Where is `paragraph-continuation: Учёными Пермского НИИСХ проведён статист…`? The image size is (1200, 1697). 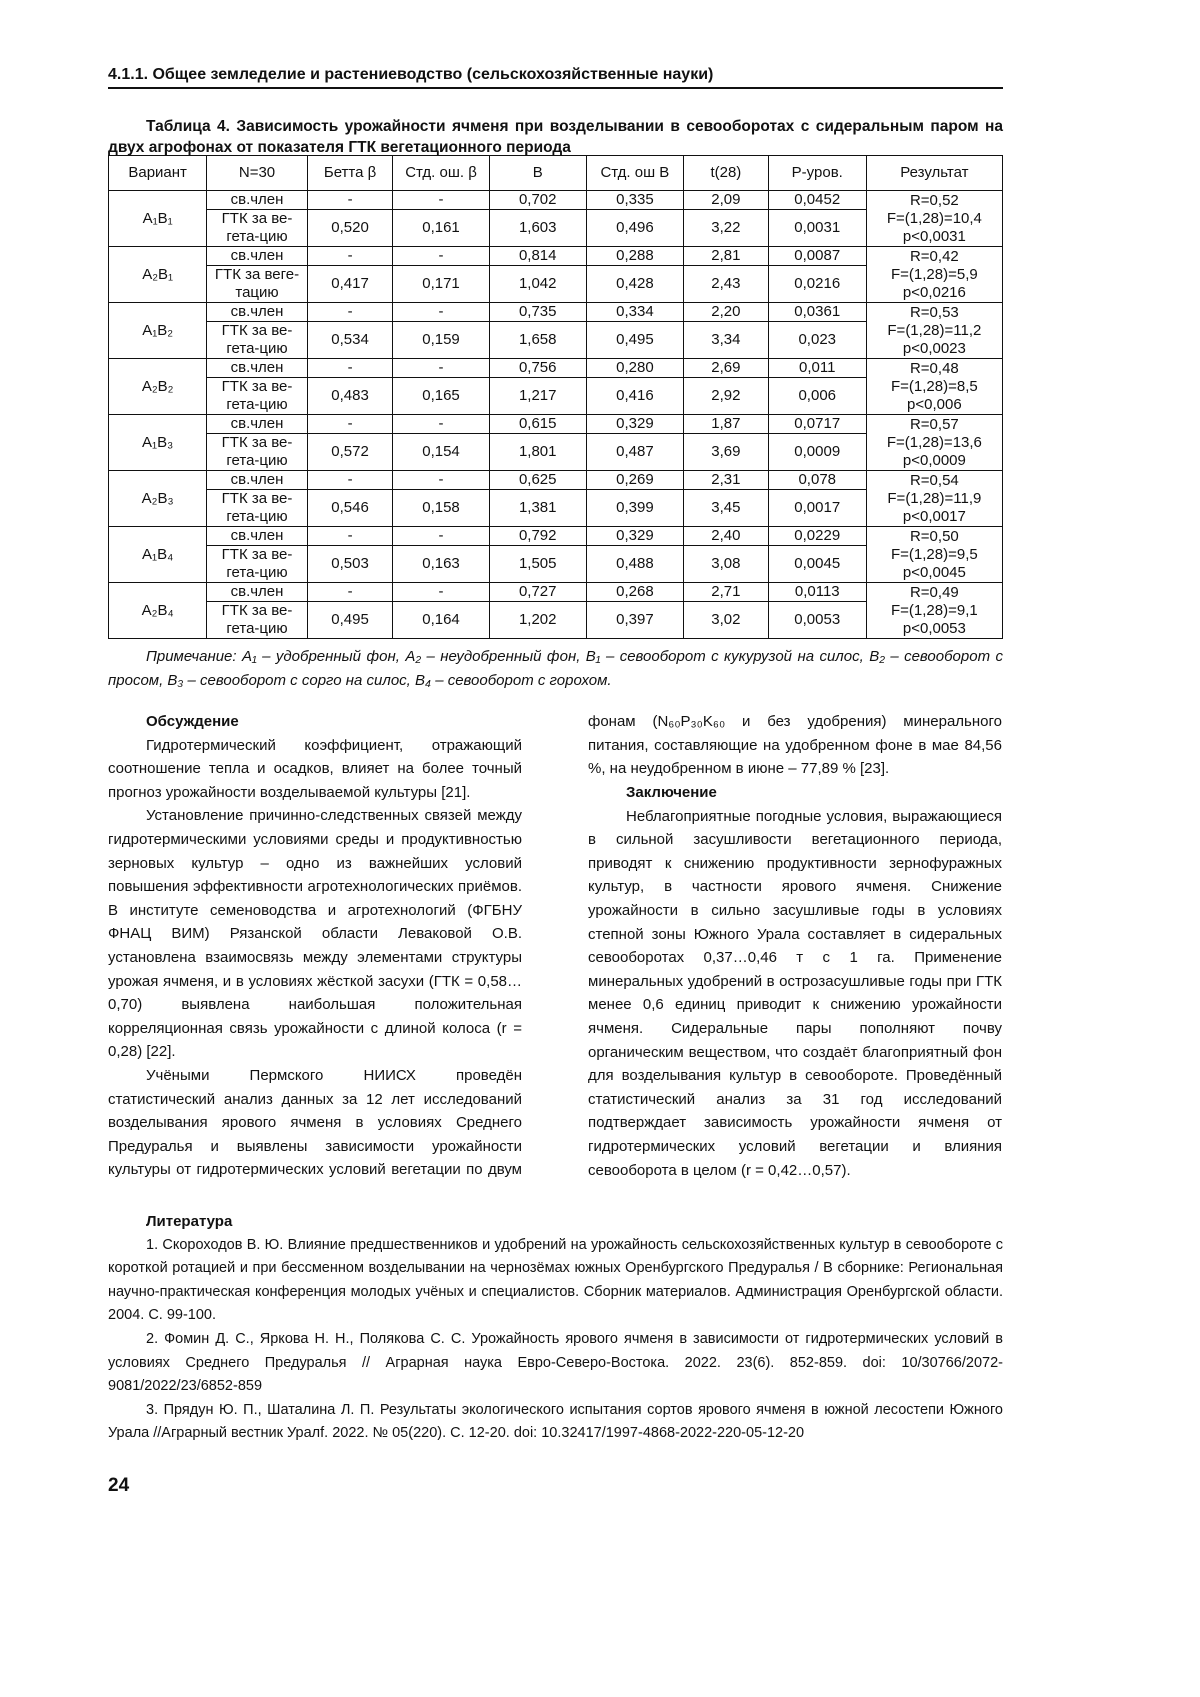
paragraph-continuation: Учёными Пермского НИИСХ проведён статист… is located at coordinates (795, 745).